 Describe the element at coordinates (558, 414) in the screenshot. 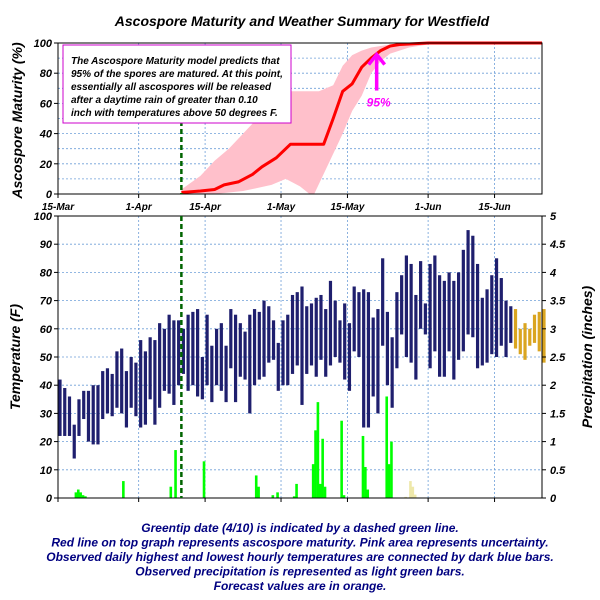

I see `bottom-y2tick-label: 1.5` at that location.